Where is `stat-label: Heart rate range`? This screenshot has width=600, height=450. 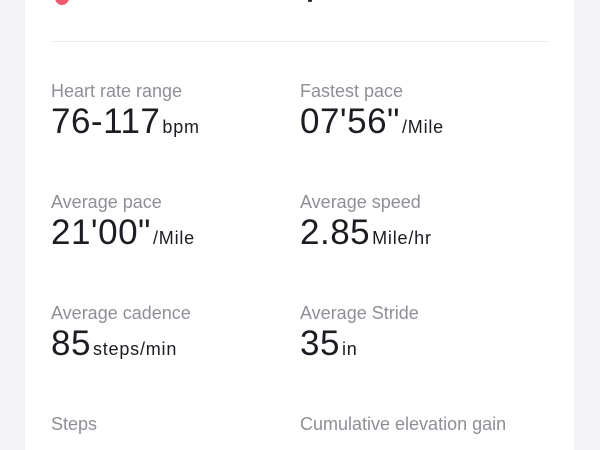
stat-label: Heart rate range is located at coordinates (117, 91).